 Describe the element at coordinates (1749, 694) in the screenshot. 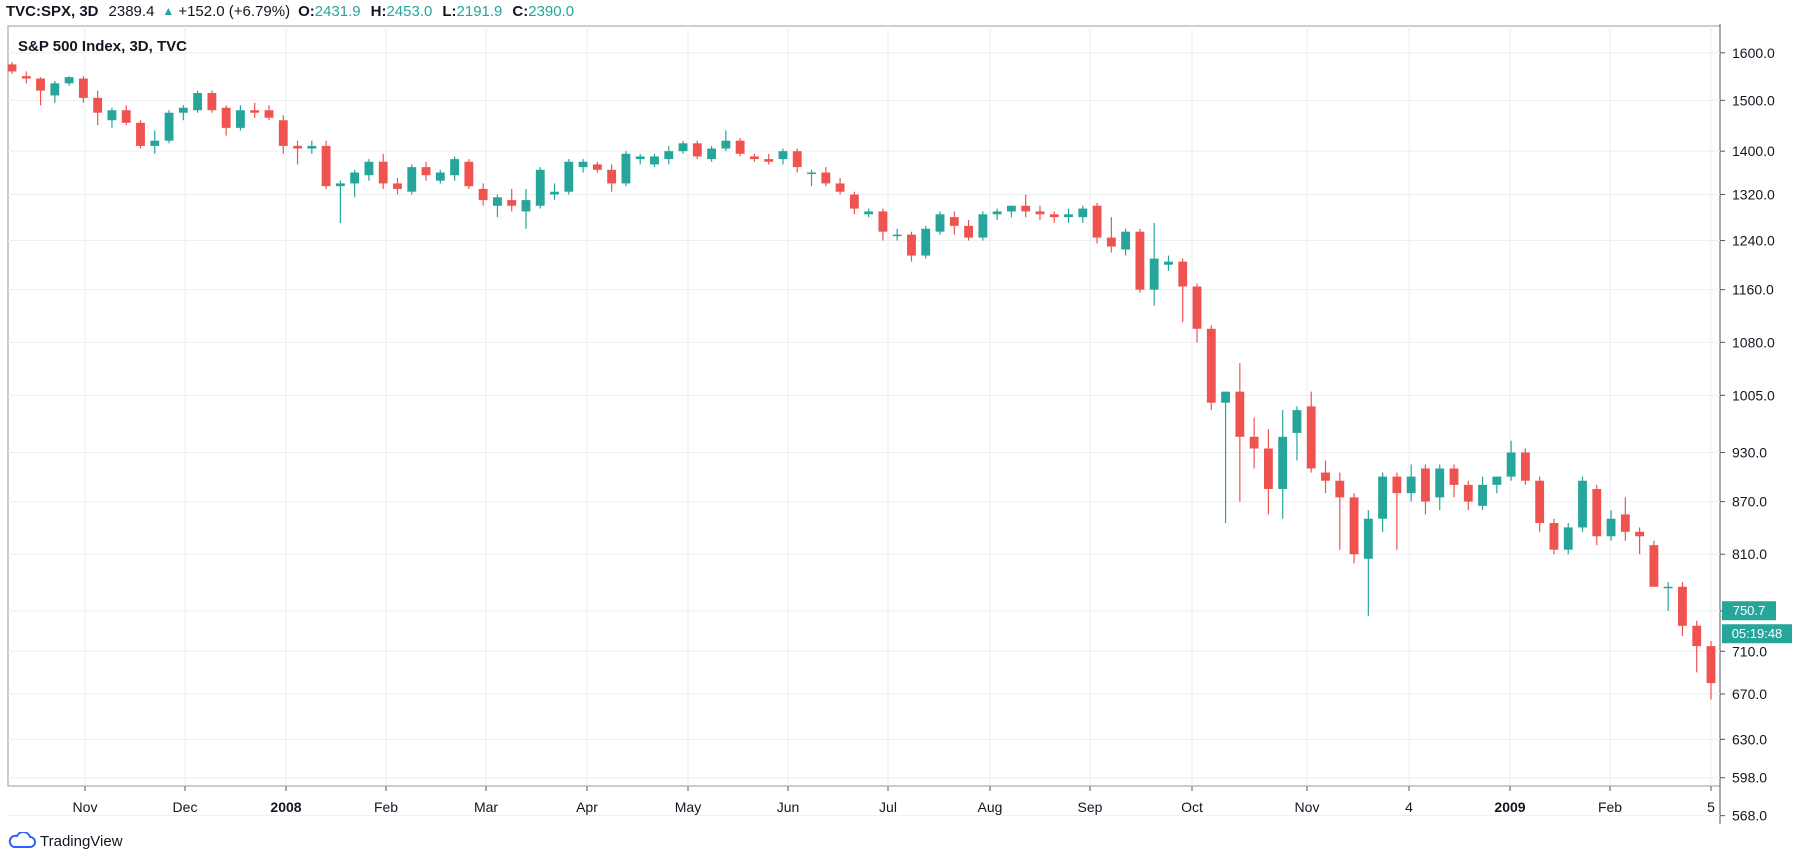

I see `y-tick-label: 670.0` at that location.